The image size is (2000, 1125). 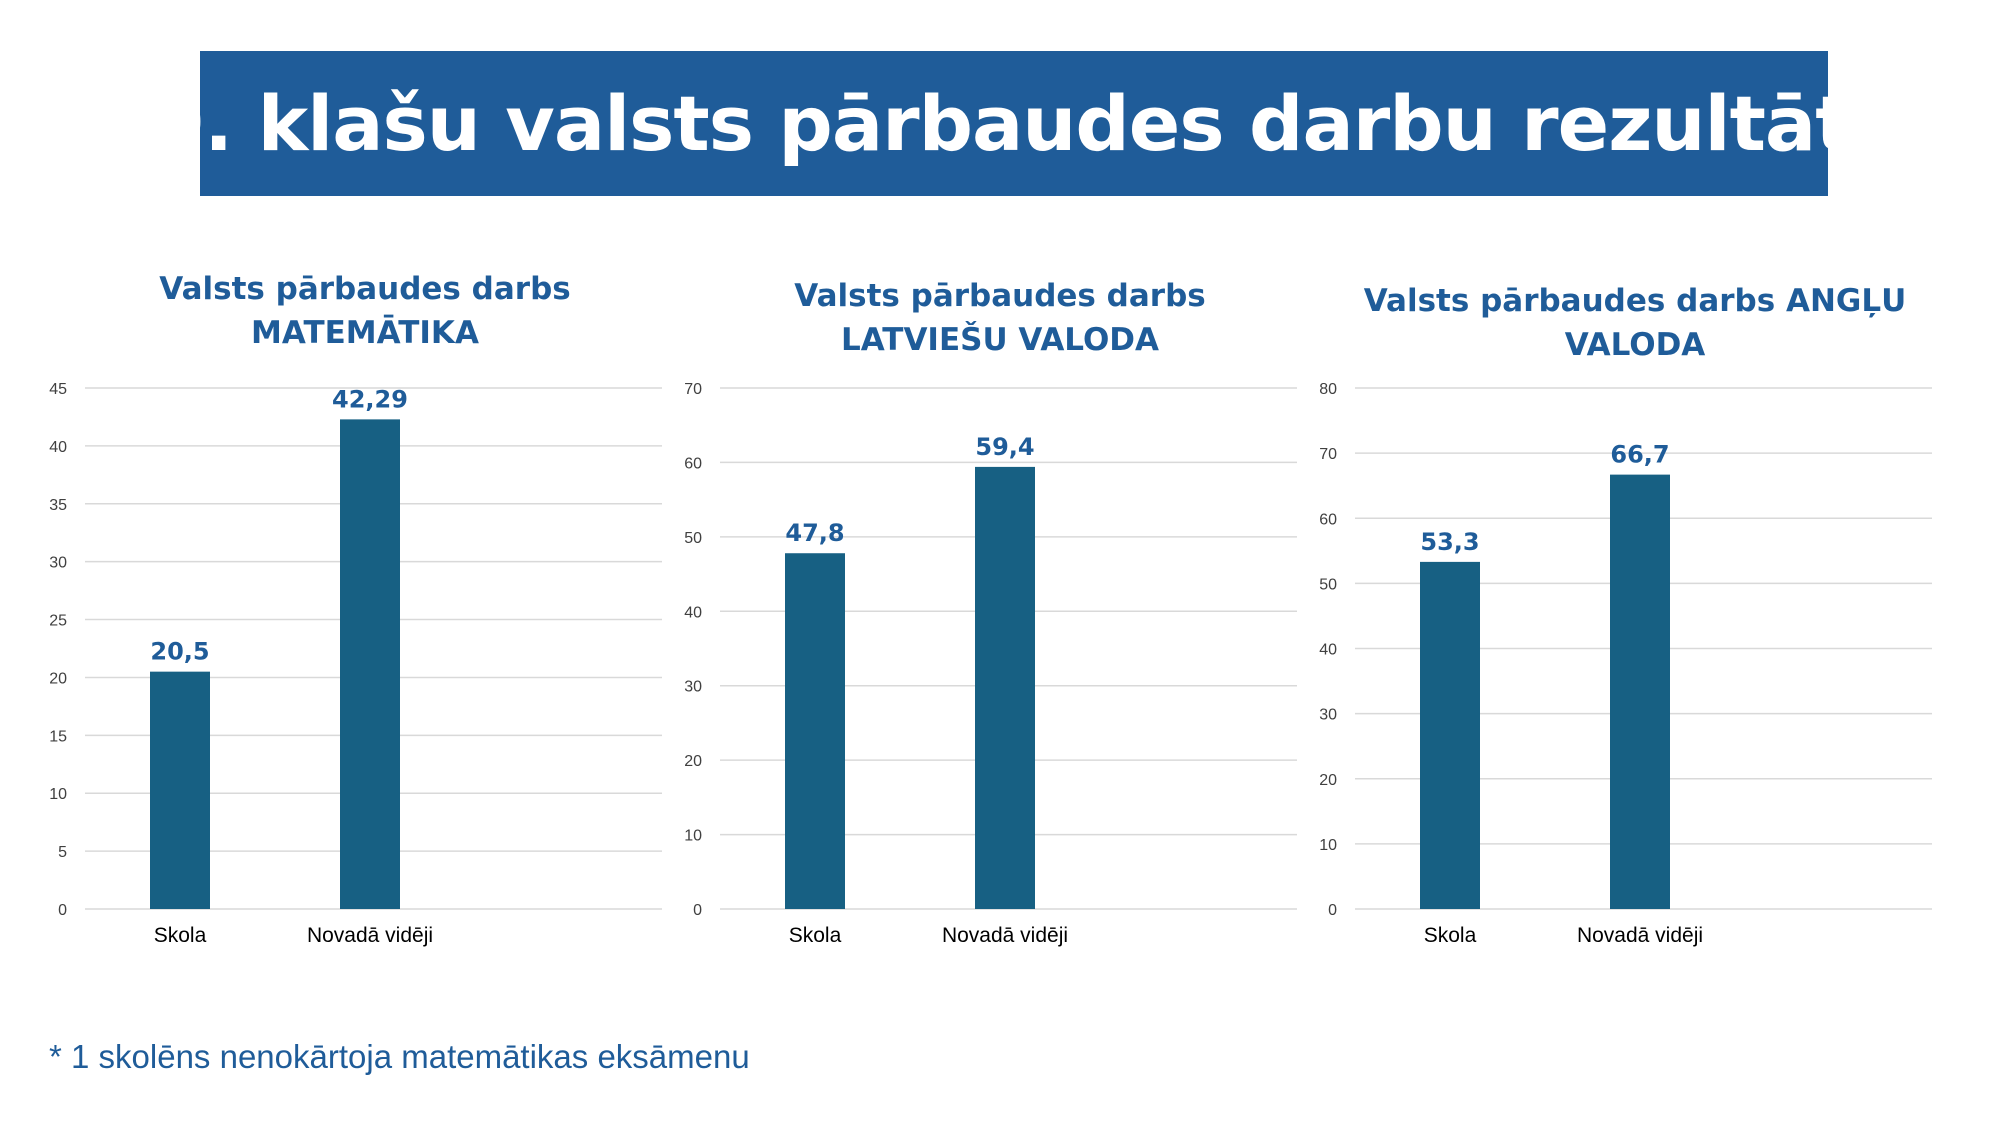 What do you see at coordinates (365, 311) in the screenshot?
I see `chart-title: Valsts pārbaudes darbs MATEMĀTIKA` at bounding box center [365, 311].